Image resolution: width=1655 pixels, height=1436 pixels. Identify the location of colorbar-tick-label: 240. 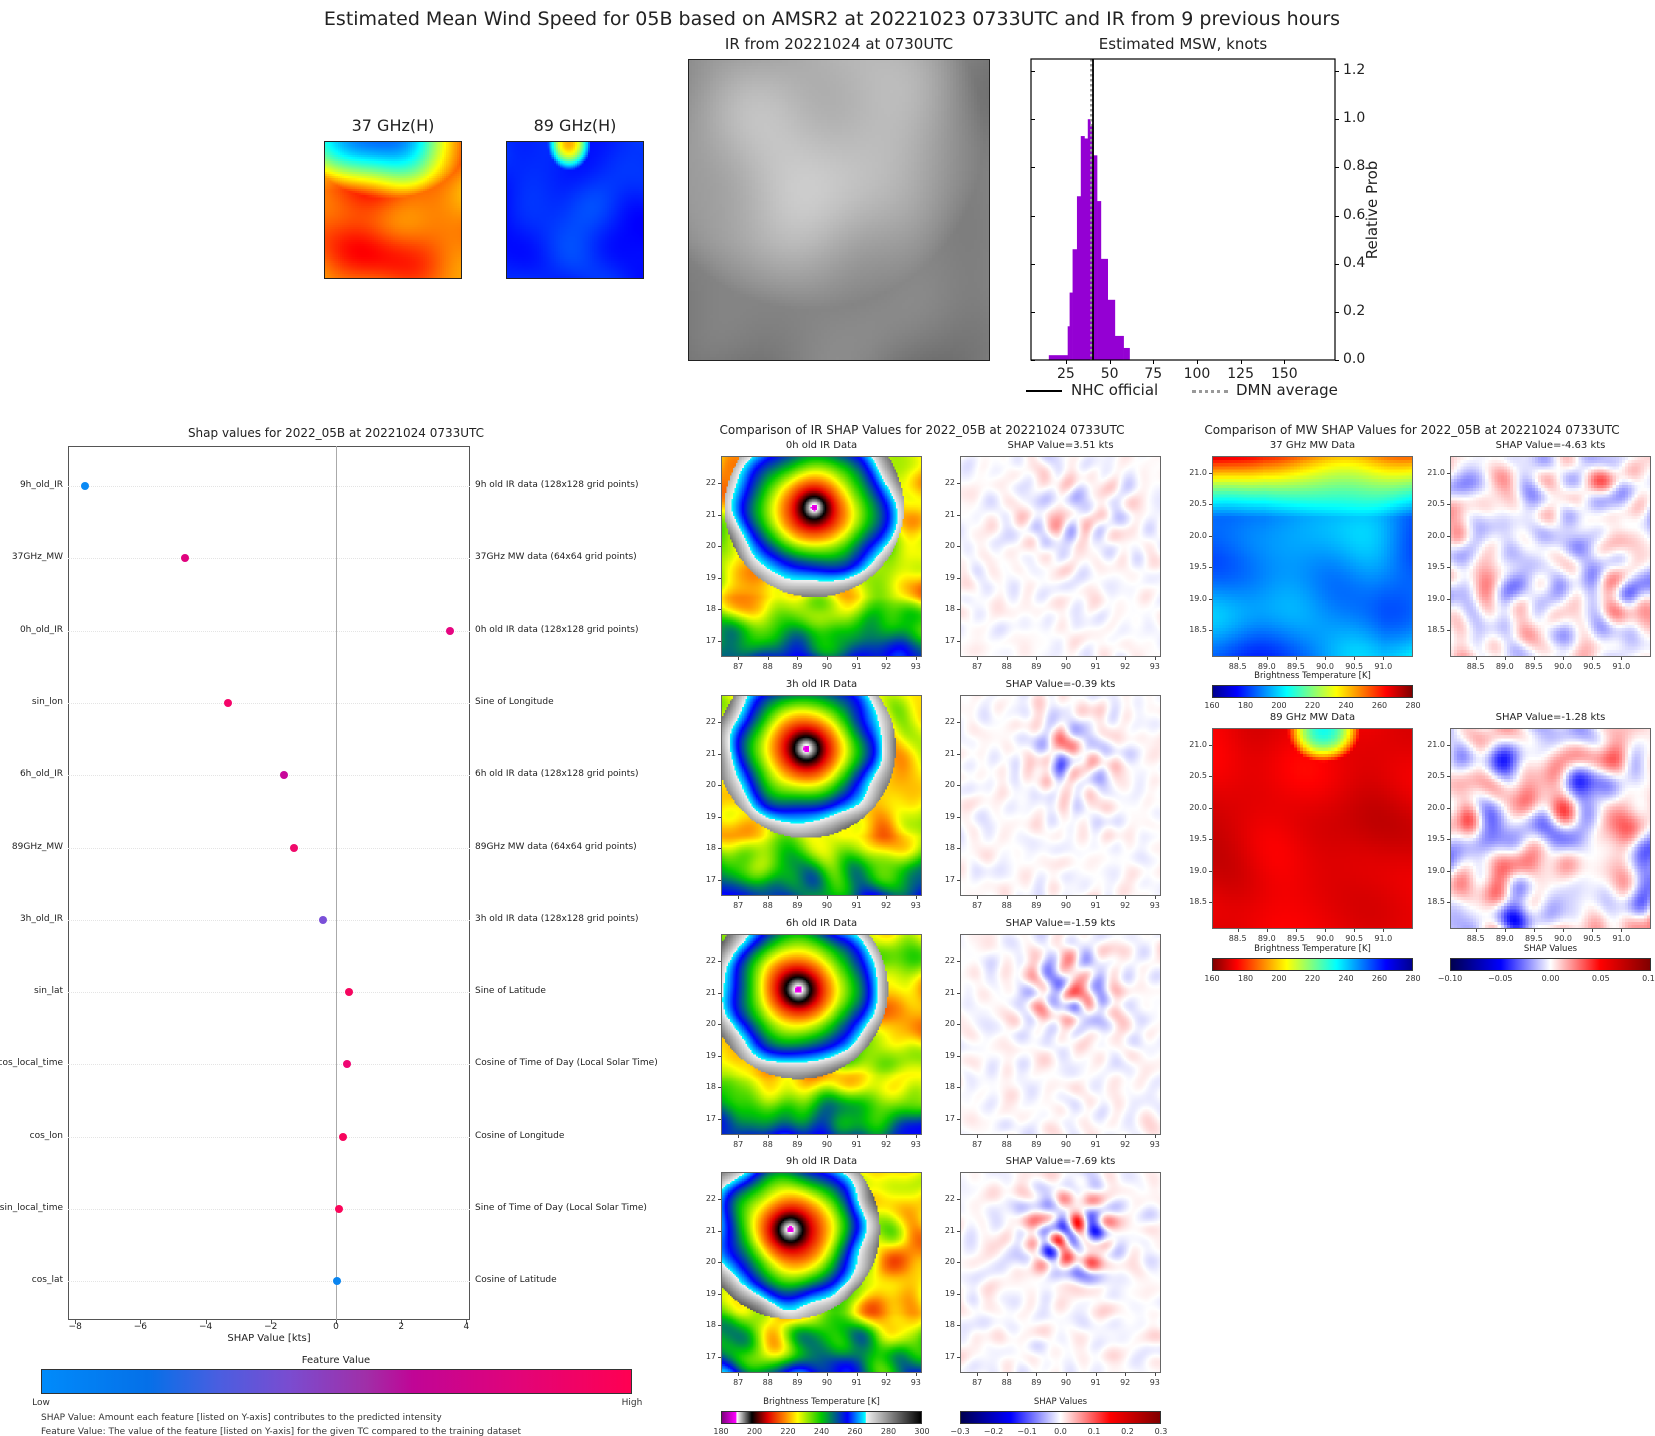
(1346, 978).